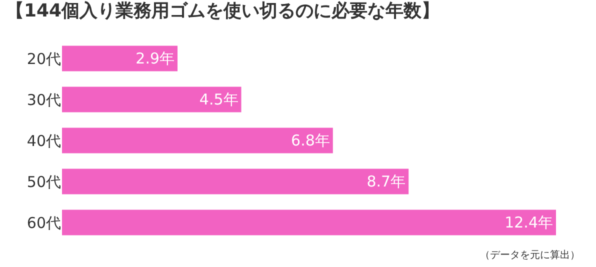 This screenshot has height=267, width=596. I want to click on text: （データを元に算出）, so click(530, 255).